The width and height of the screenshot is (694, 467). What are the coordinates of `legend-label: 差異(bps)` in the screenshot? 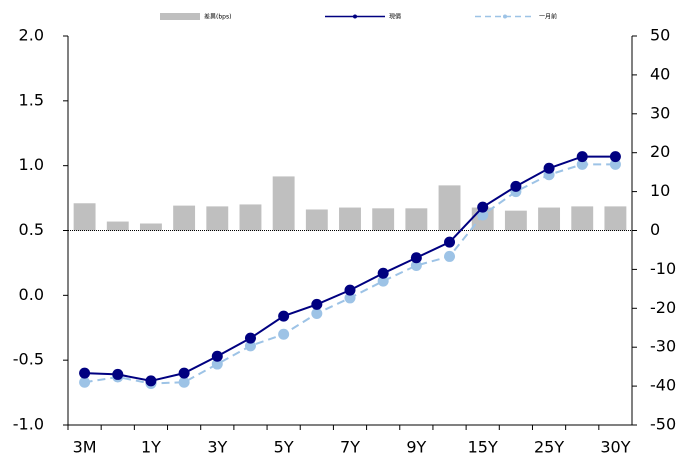 It's located at (217, 17).